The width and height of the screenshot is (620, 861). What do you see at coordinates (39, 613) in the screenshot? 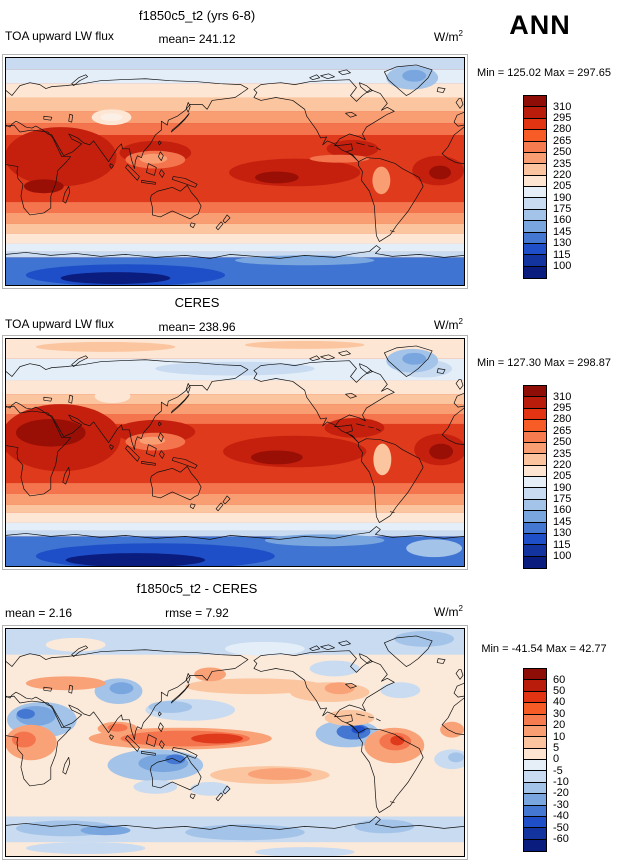
I see `panel3-mean-label: mean = 2.16` at bounding box center [39, 613].